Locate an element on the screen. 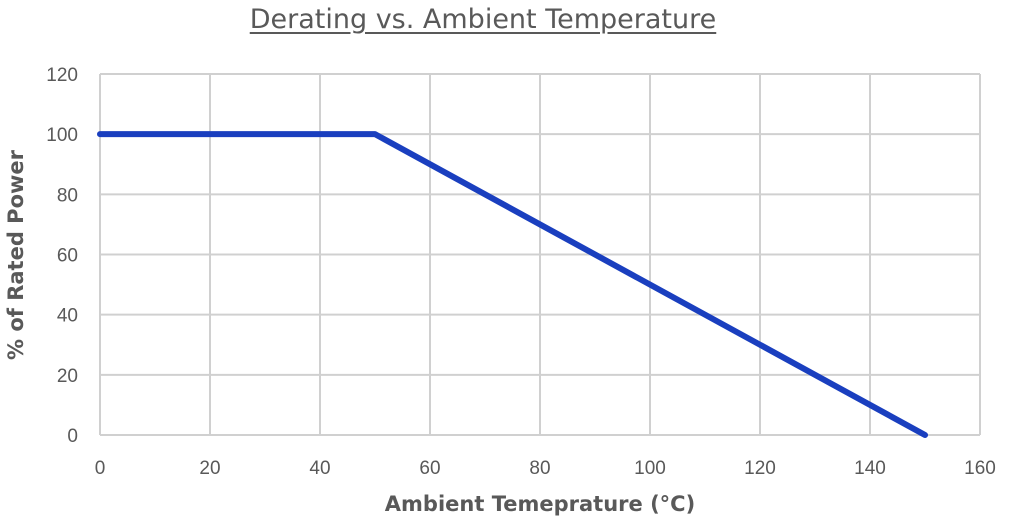  y-tick-label-80: 80 is located at coordinates (67, 195).